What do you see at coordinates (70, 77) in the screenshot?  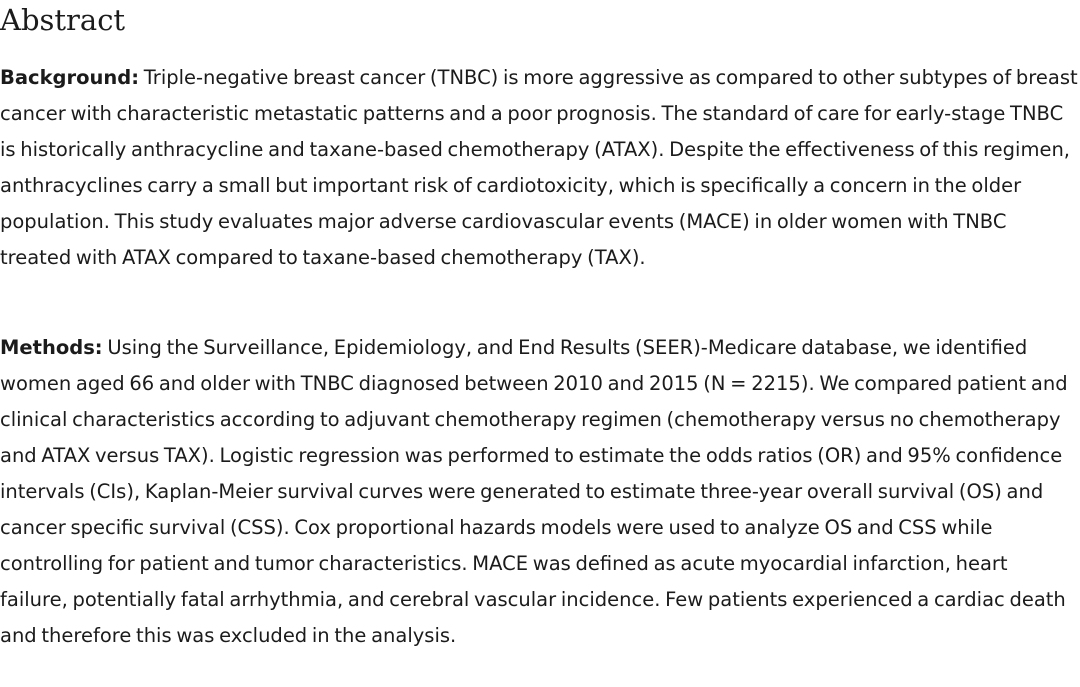 I see `background-label: Background:` at bounding box center [70, 77].